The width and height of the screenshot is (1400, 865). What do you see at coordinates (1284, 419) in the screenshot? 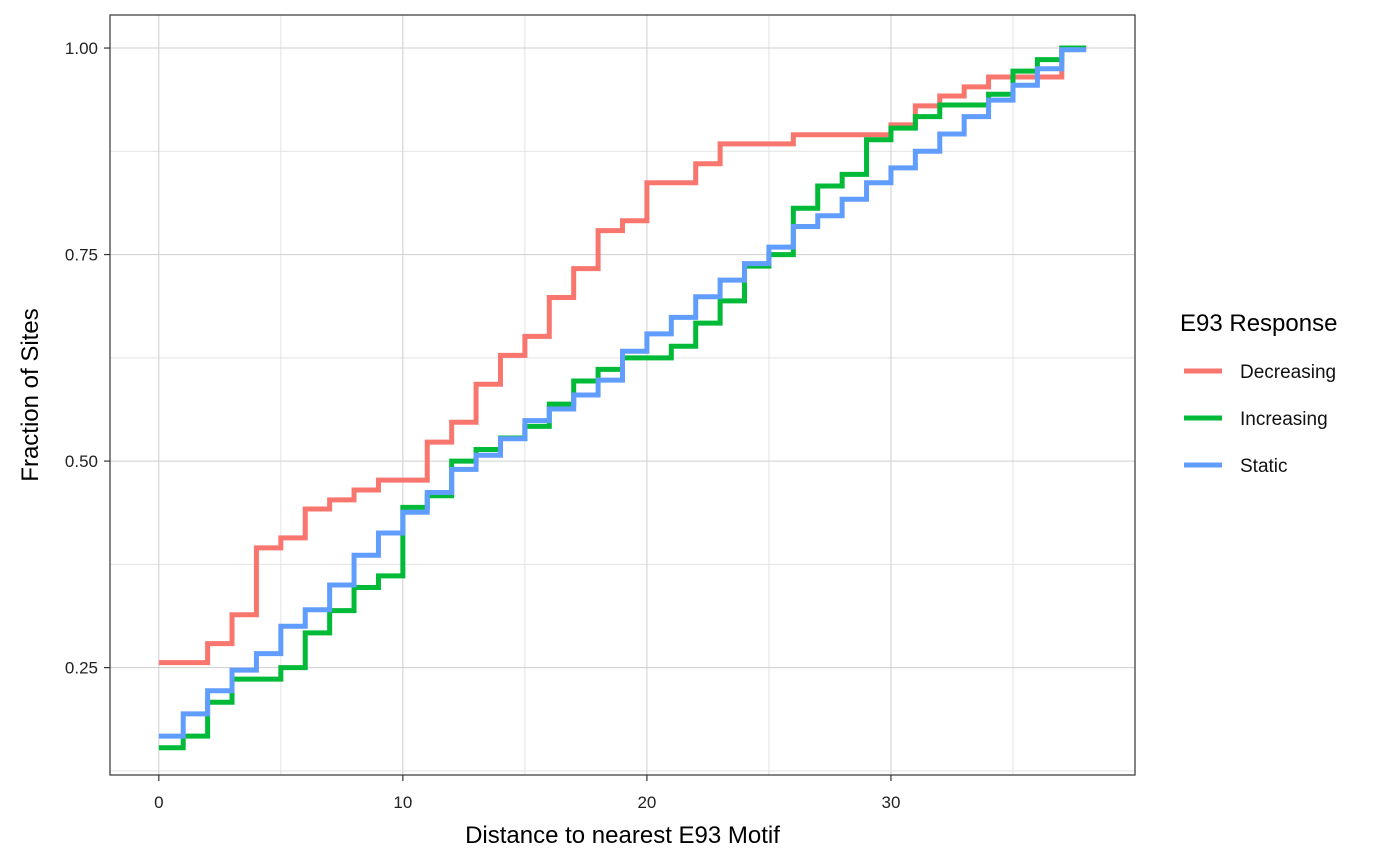
I see `legend-label-increasing: Increasing` at bounding box center [1284, 419].